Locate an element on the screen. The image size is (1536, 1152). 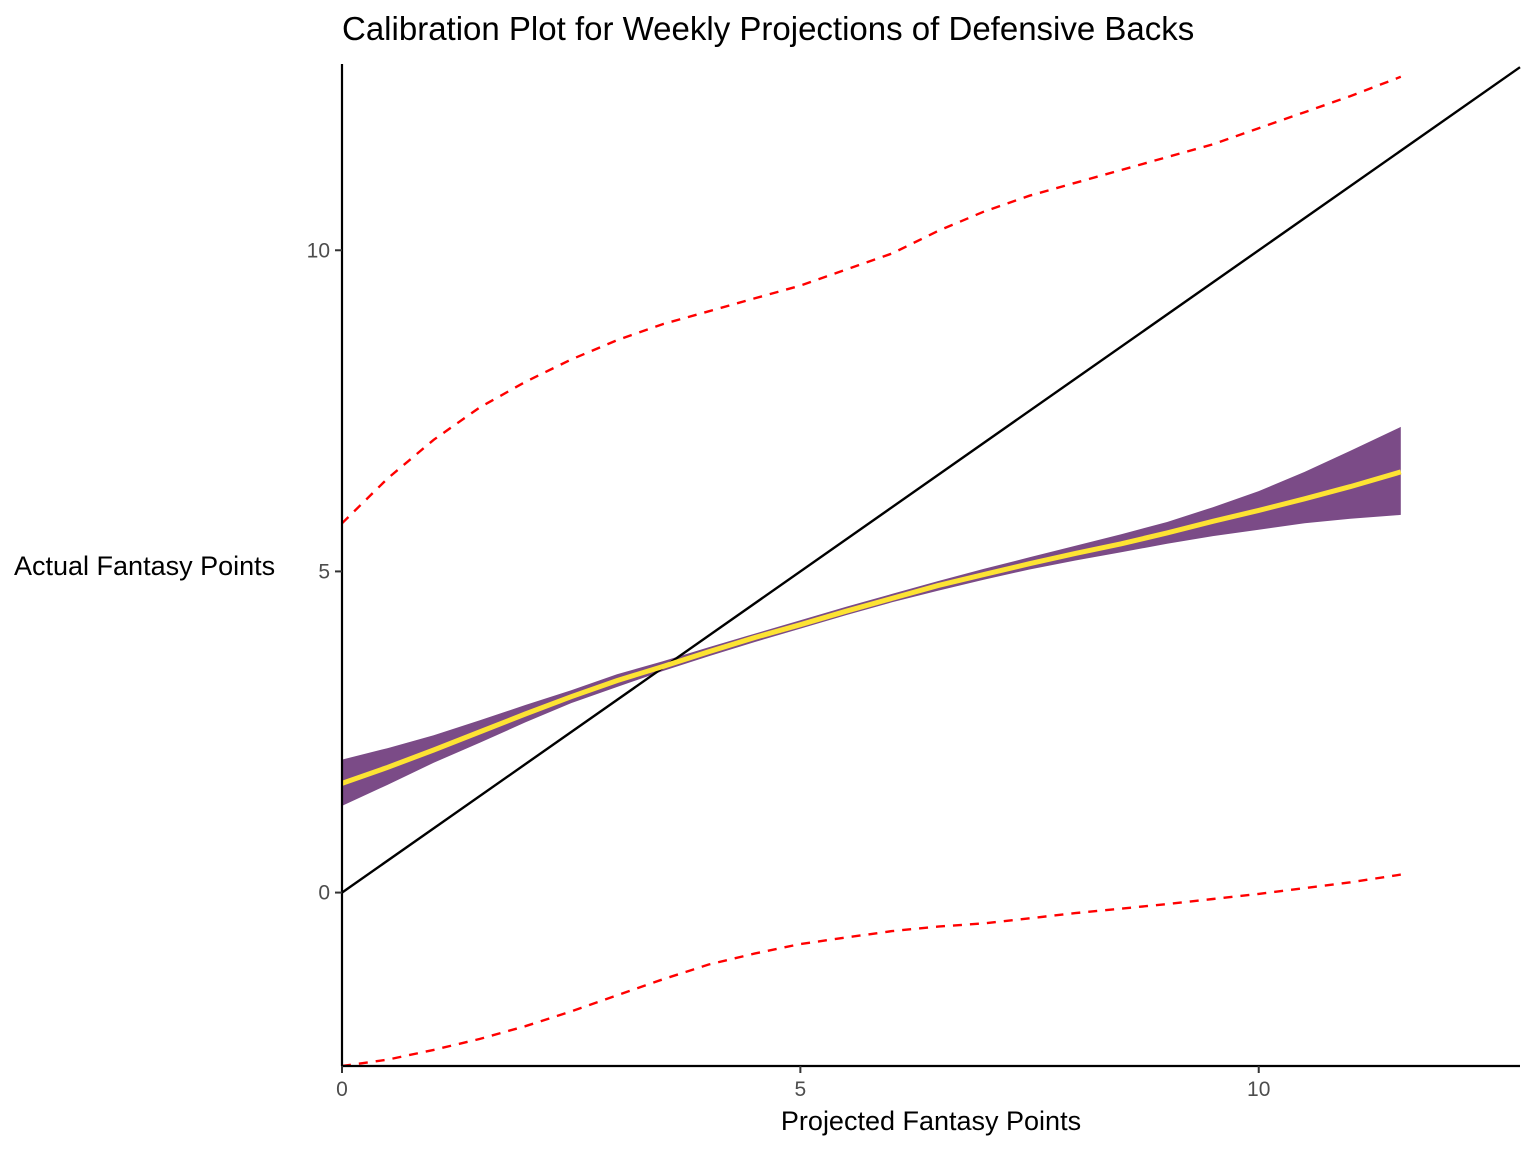
y-tick-label: 0 is located at coordinates (324, 893).